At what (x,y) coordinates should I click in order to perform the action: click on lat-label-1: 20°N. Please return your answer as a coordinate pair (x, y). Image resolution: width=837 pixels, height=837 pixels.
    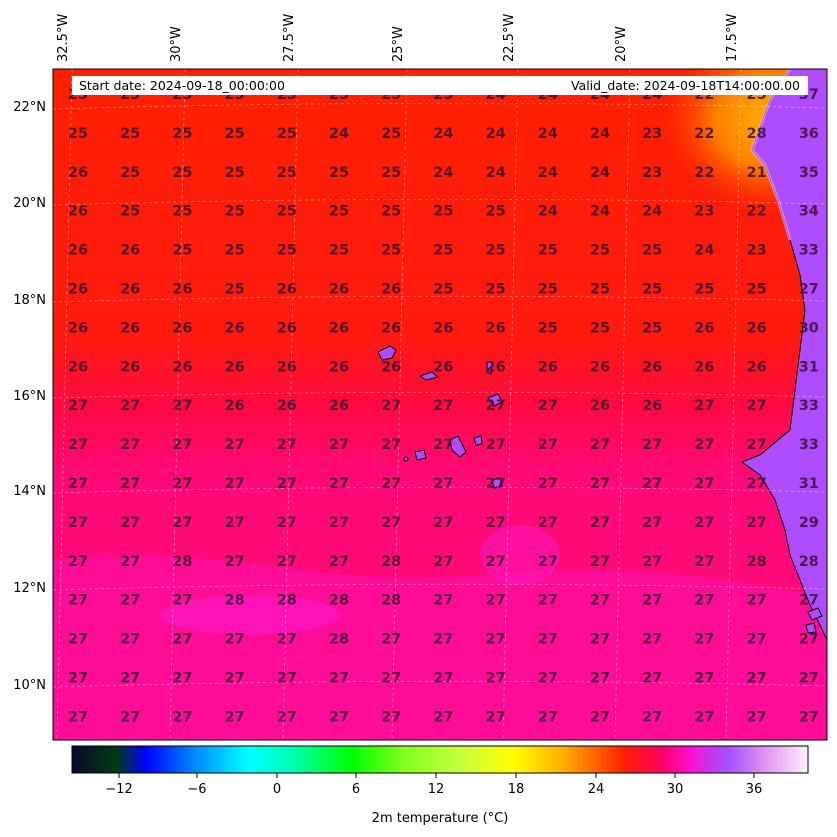
    Looking at the image, I should click on (29, 203).